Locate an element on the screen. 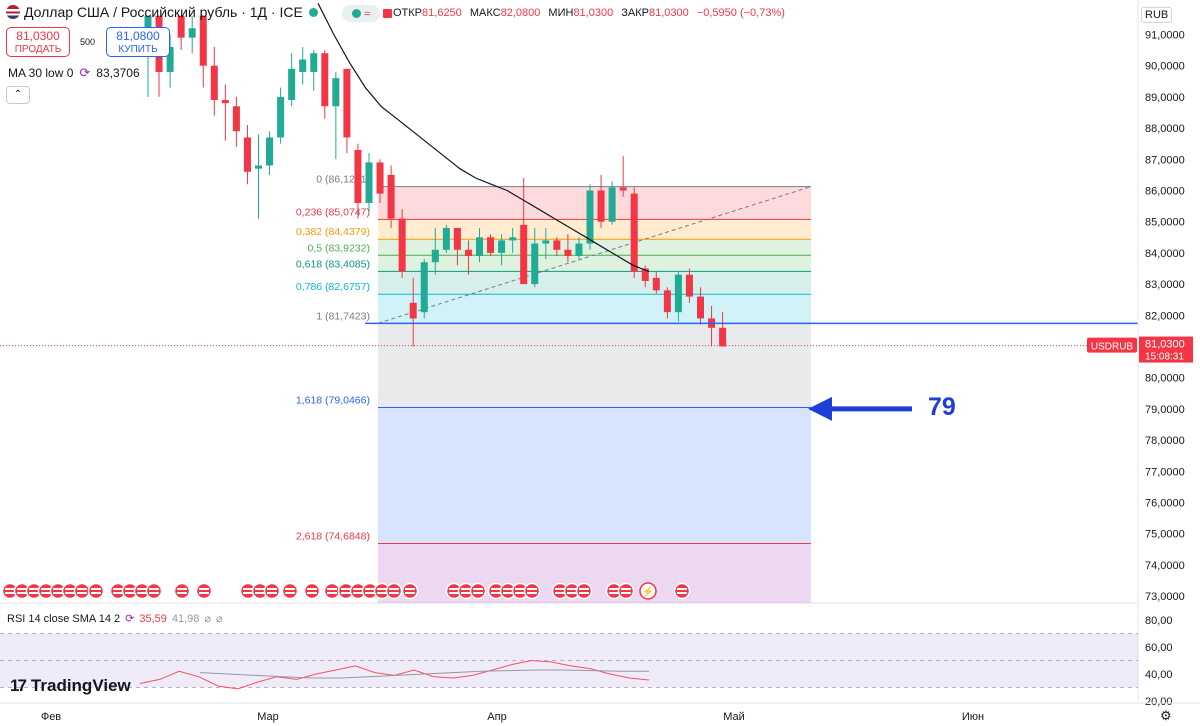  sell-button: 81,0300 ПРОДАТЬ is located at coordinates (38, 42).